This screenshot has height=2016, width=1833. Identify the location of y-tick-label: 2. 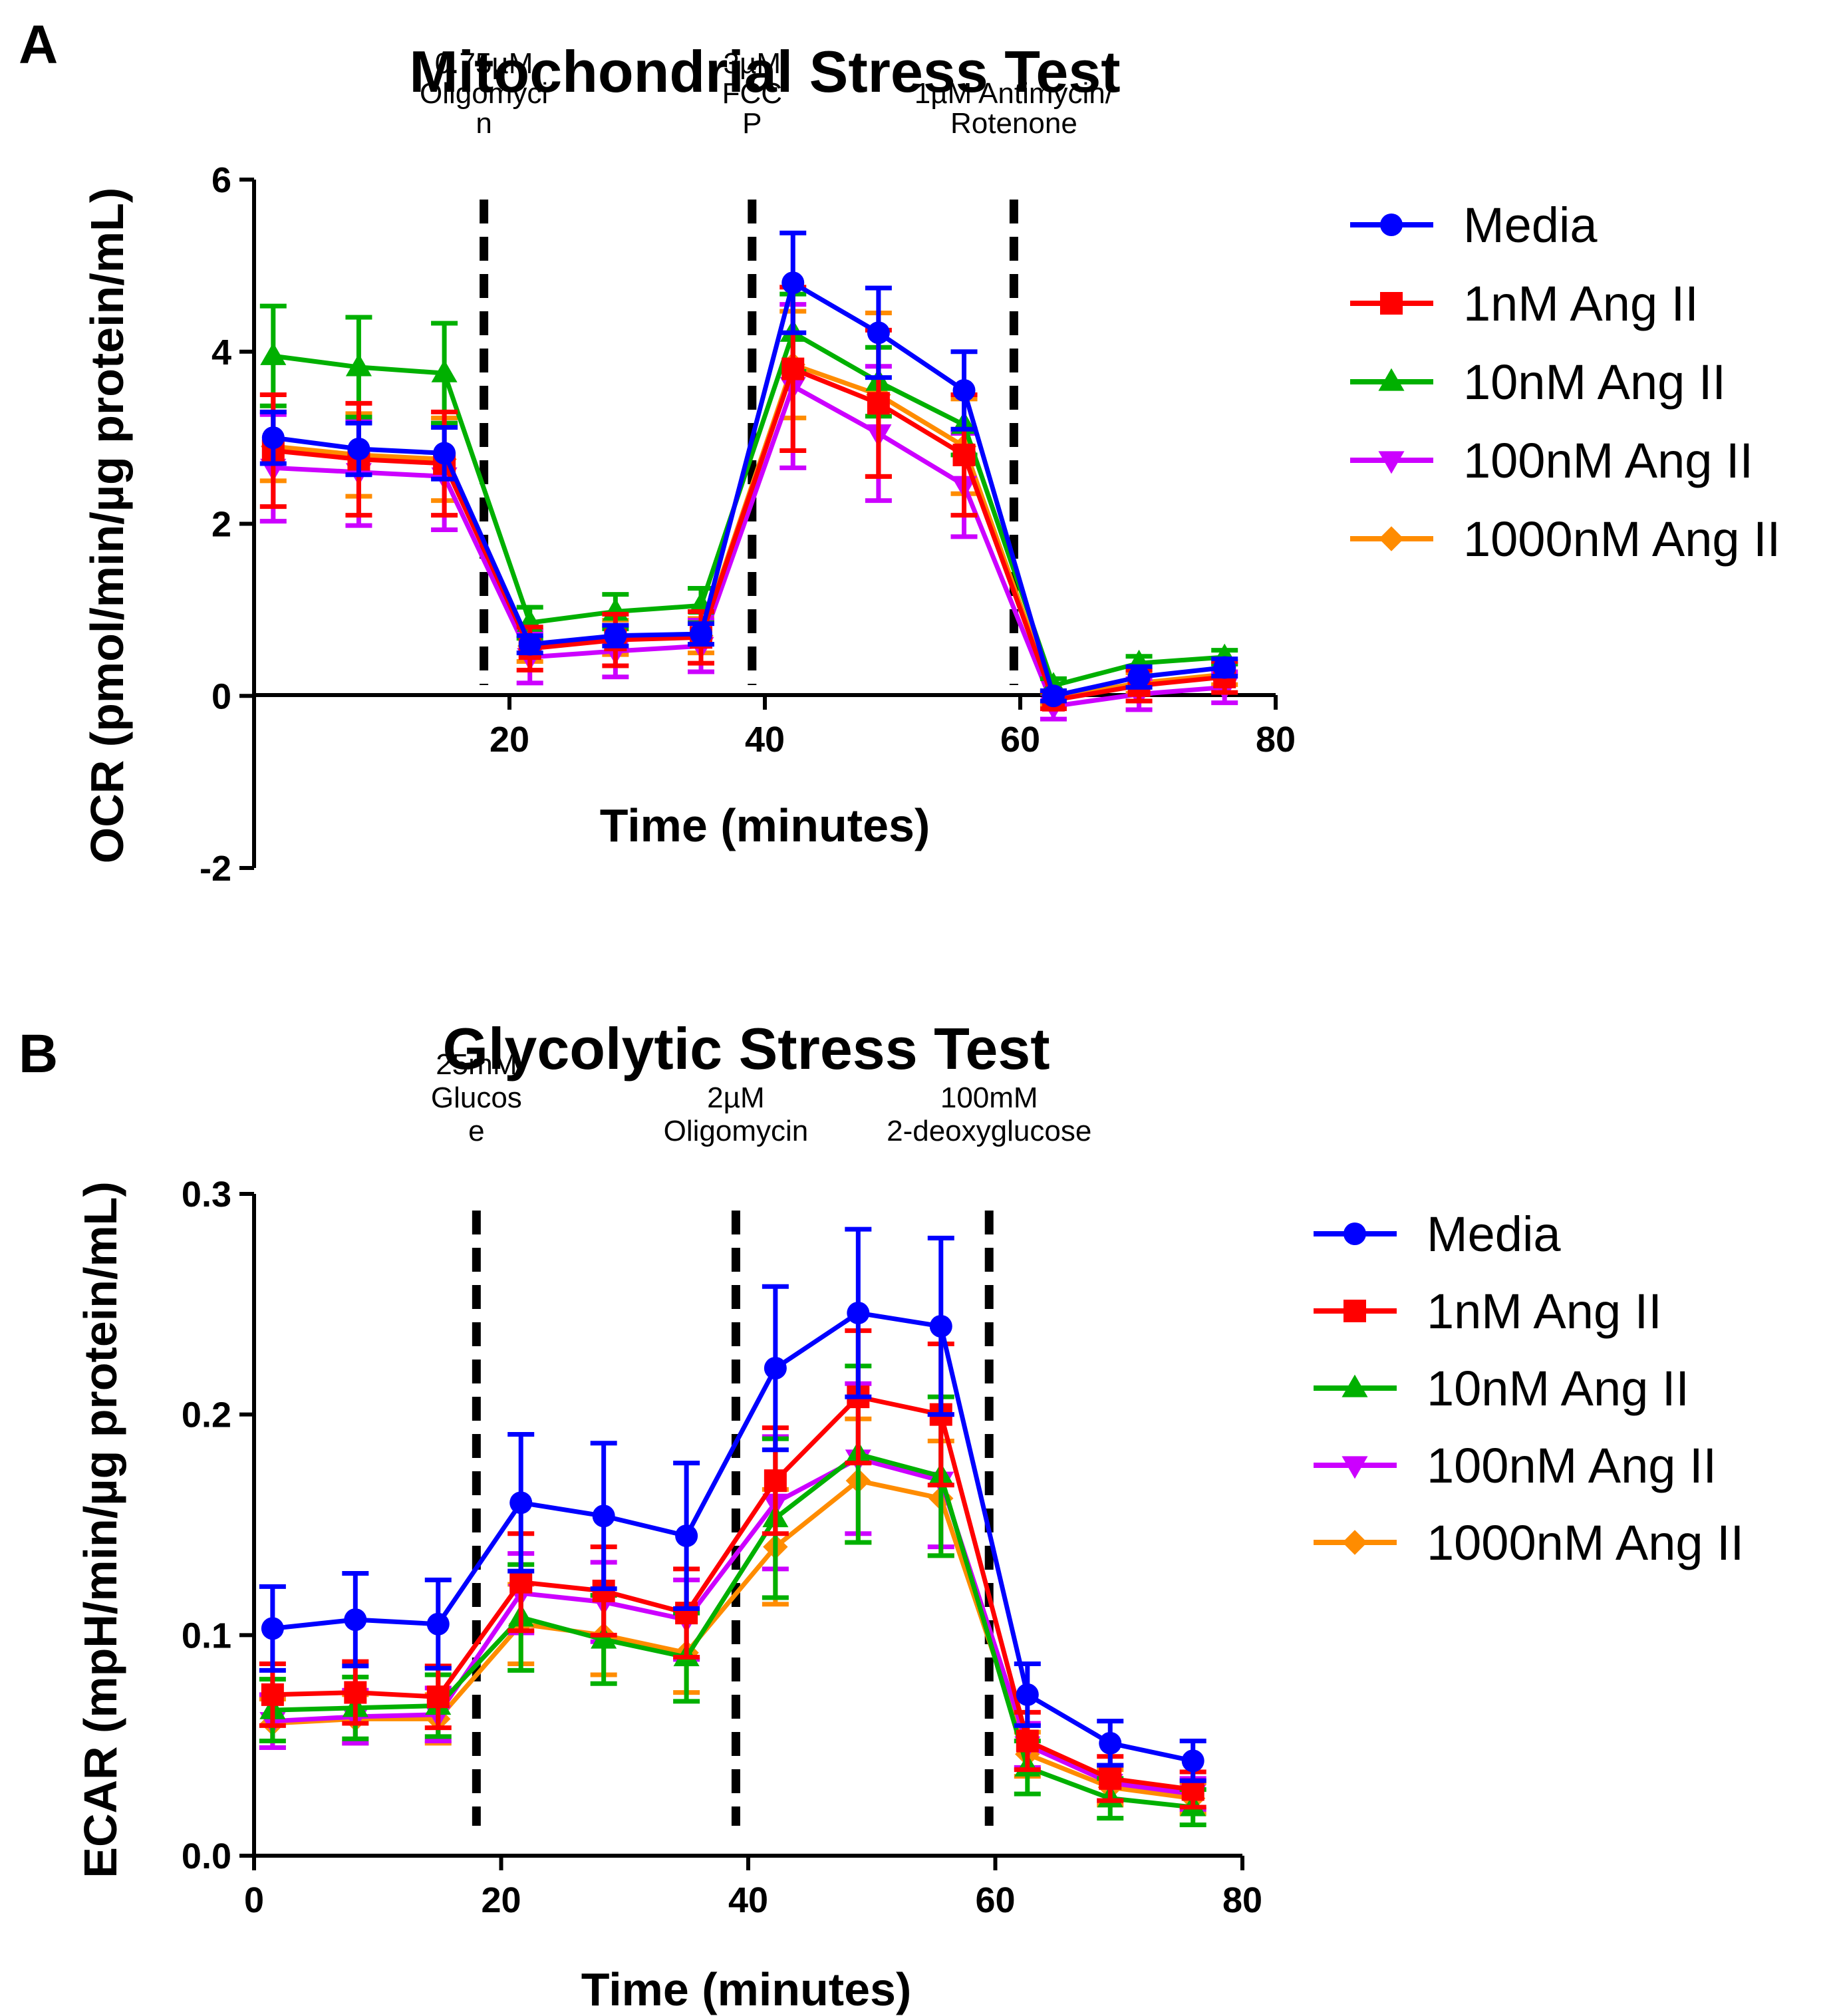
(222, 525).